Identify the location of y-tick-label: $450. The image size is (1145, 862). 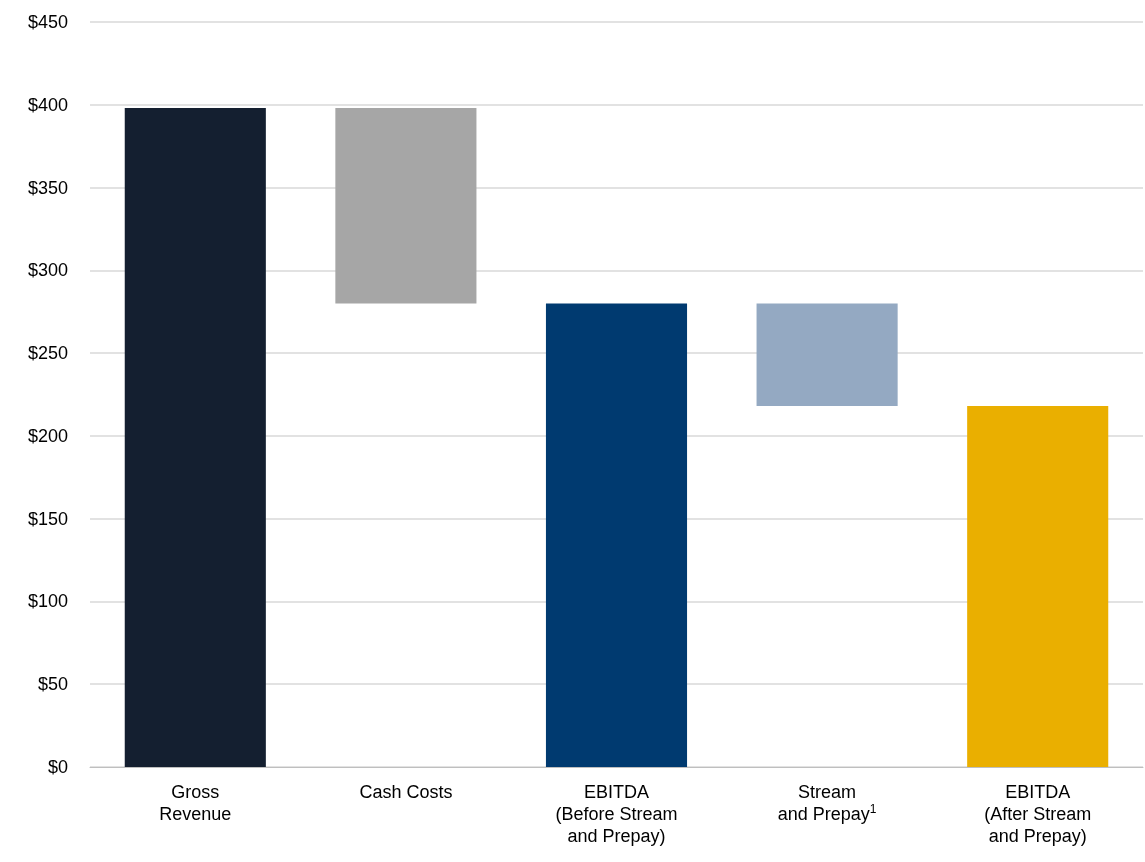
(47, 22).